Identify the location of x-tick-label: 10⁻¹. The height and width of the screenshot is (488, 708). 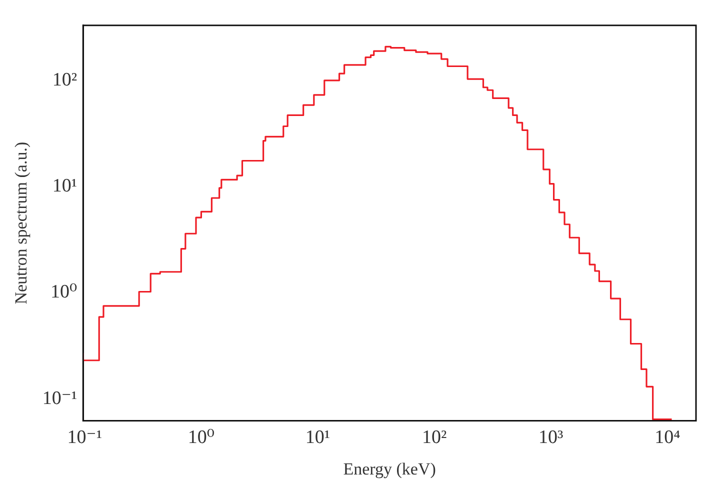
(84, 437).